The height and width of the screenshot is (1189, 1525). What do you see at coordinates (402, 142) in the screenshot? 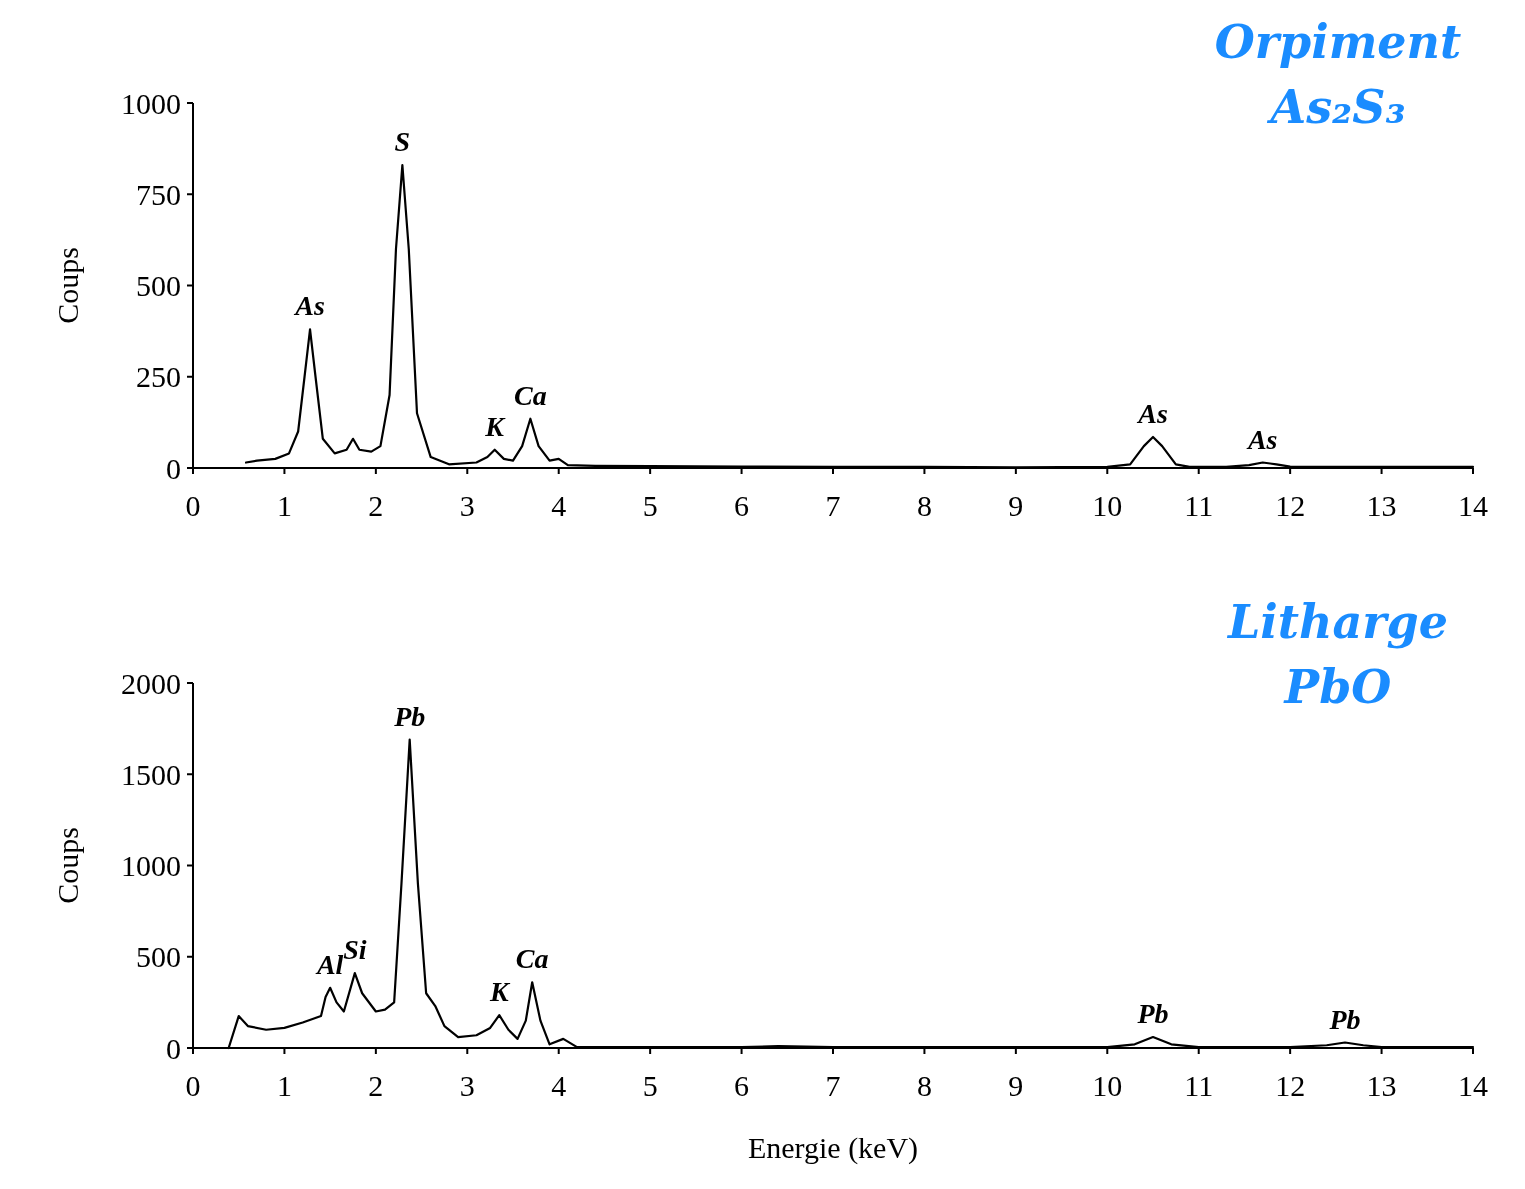
I see `annotation: S` at bounding box center [402, 142].